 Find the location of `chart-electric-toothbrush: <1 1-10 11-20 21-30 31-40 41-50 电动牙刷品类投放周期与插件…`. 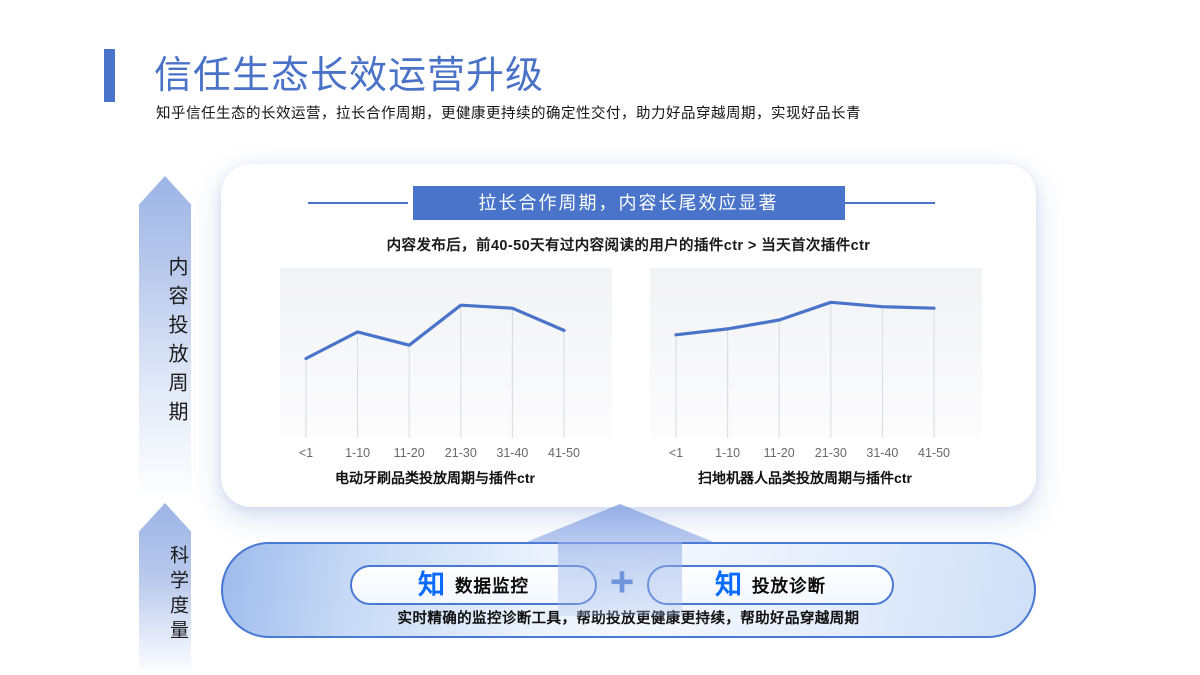

chart-electric-toothbrush: <1 1-10 11-20 21-30 31-40 41-50 电动牙刷品类投放周期与插件… is located at coordinates (446, 379).